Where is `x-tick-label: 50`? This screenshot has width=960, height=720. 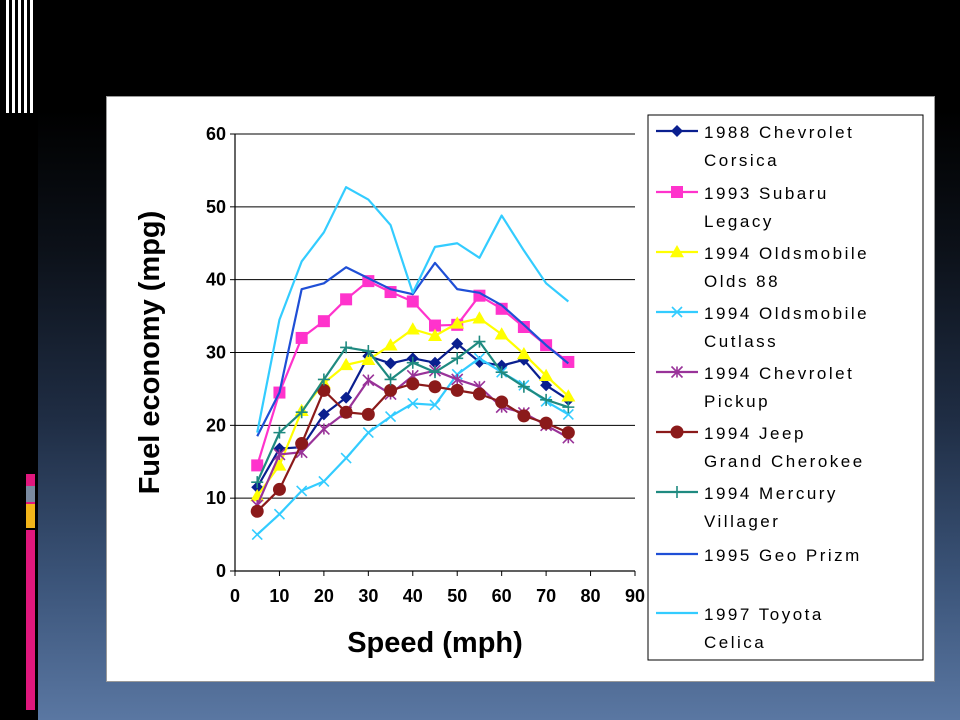
x-tick-label: 50 is located at coordinates (457, 596).